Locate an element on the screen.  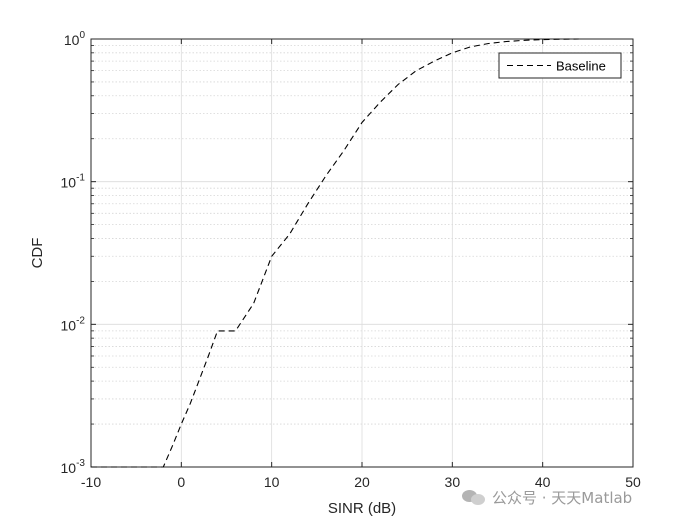
x-tick-label: 40 is located at coordinates (543, 482).